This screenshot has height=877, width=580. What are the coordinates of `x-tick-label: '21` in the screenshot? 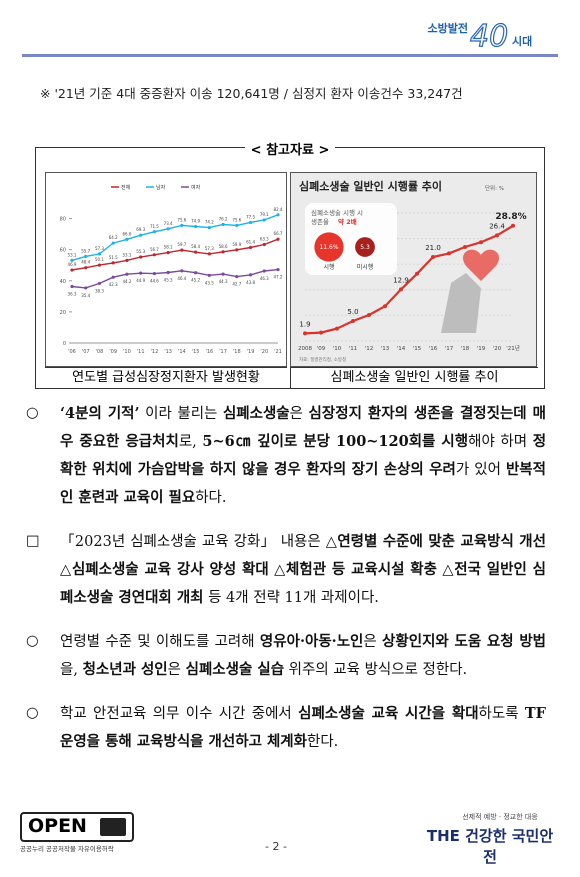 It's located at (278, 352).